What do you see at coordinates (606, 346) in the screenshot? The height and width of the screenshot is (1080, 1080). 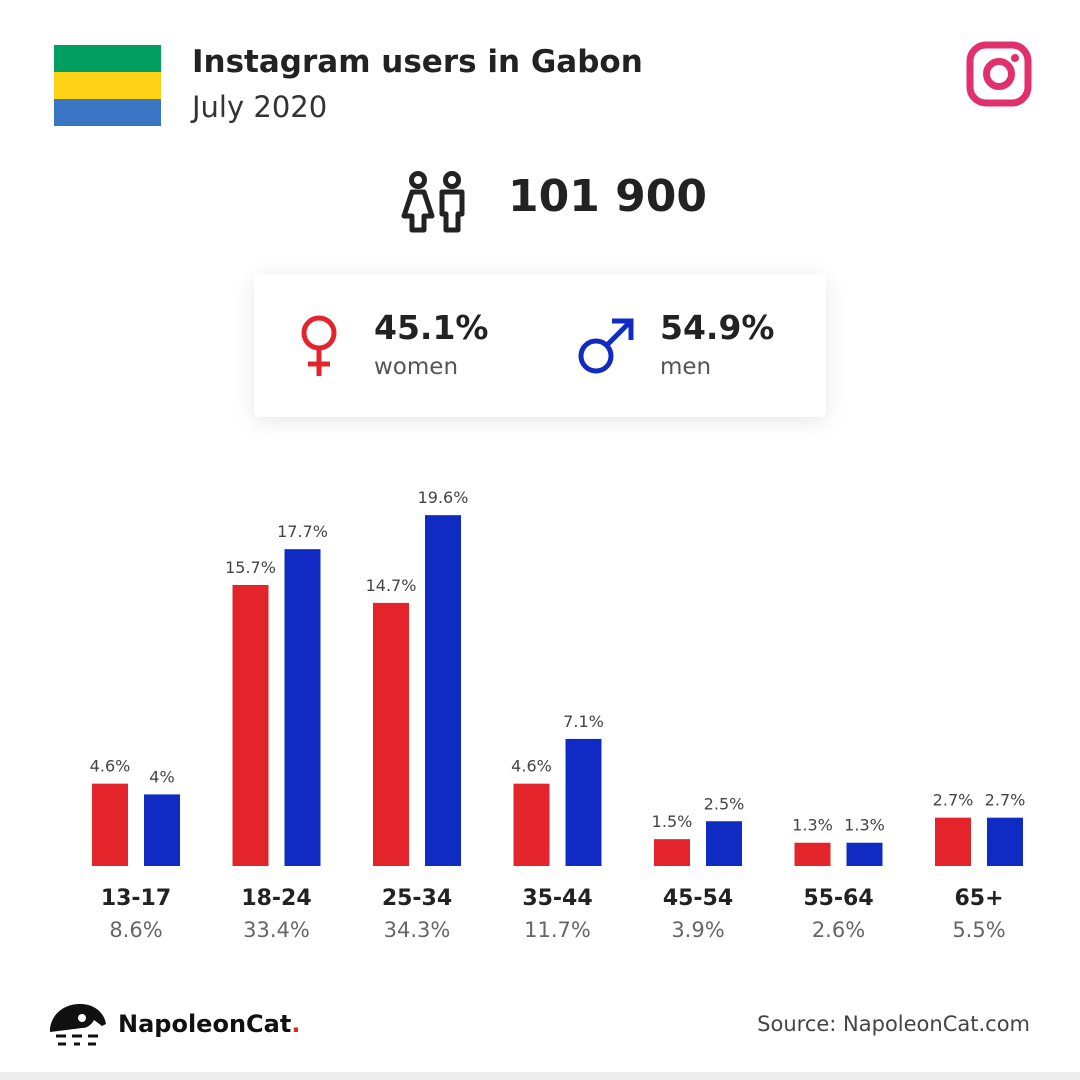 I see `male-symbol-icon` at bounding box center [606, 346].